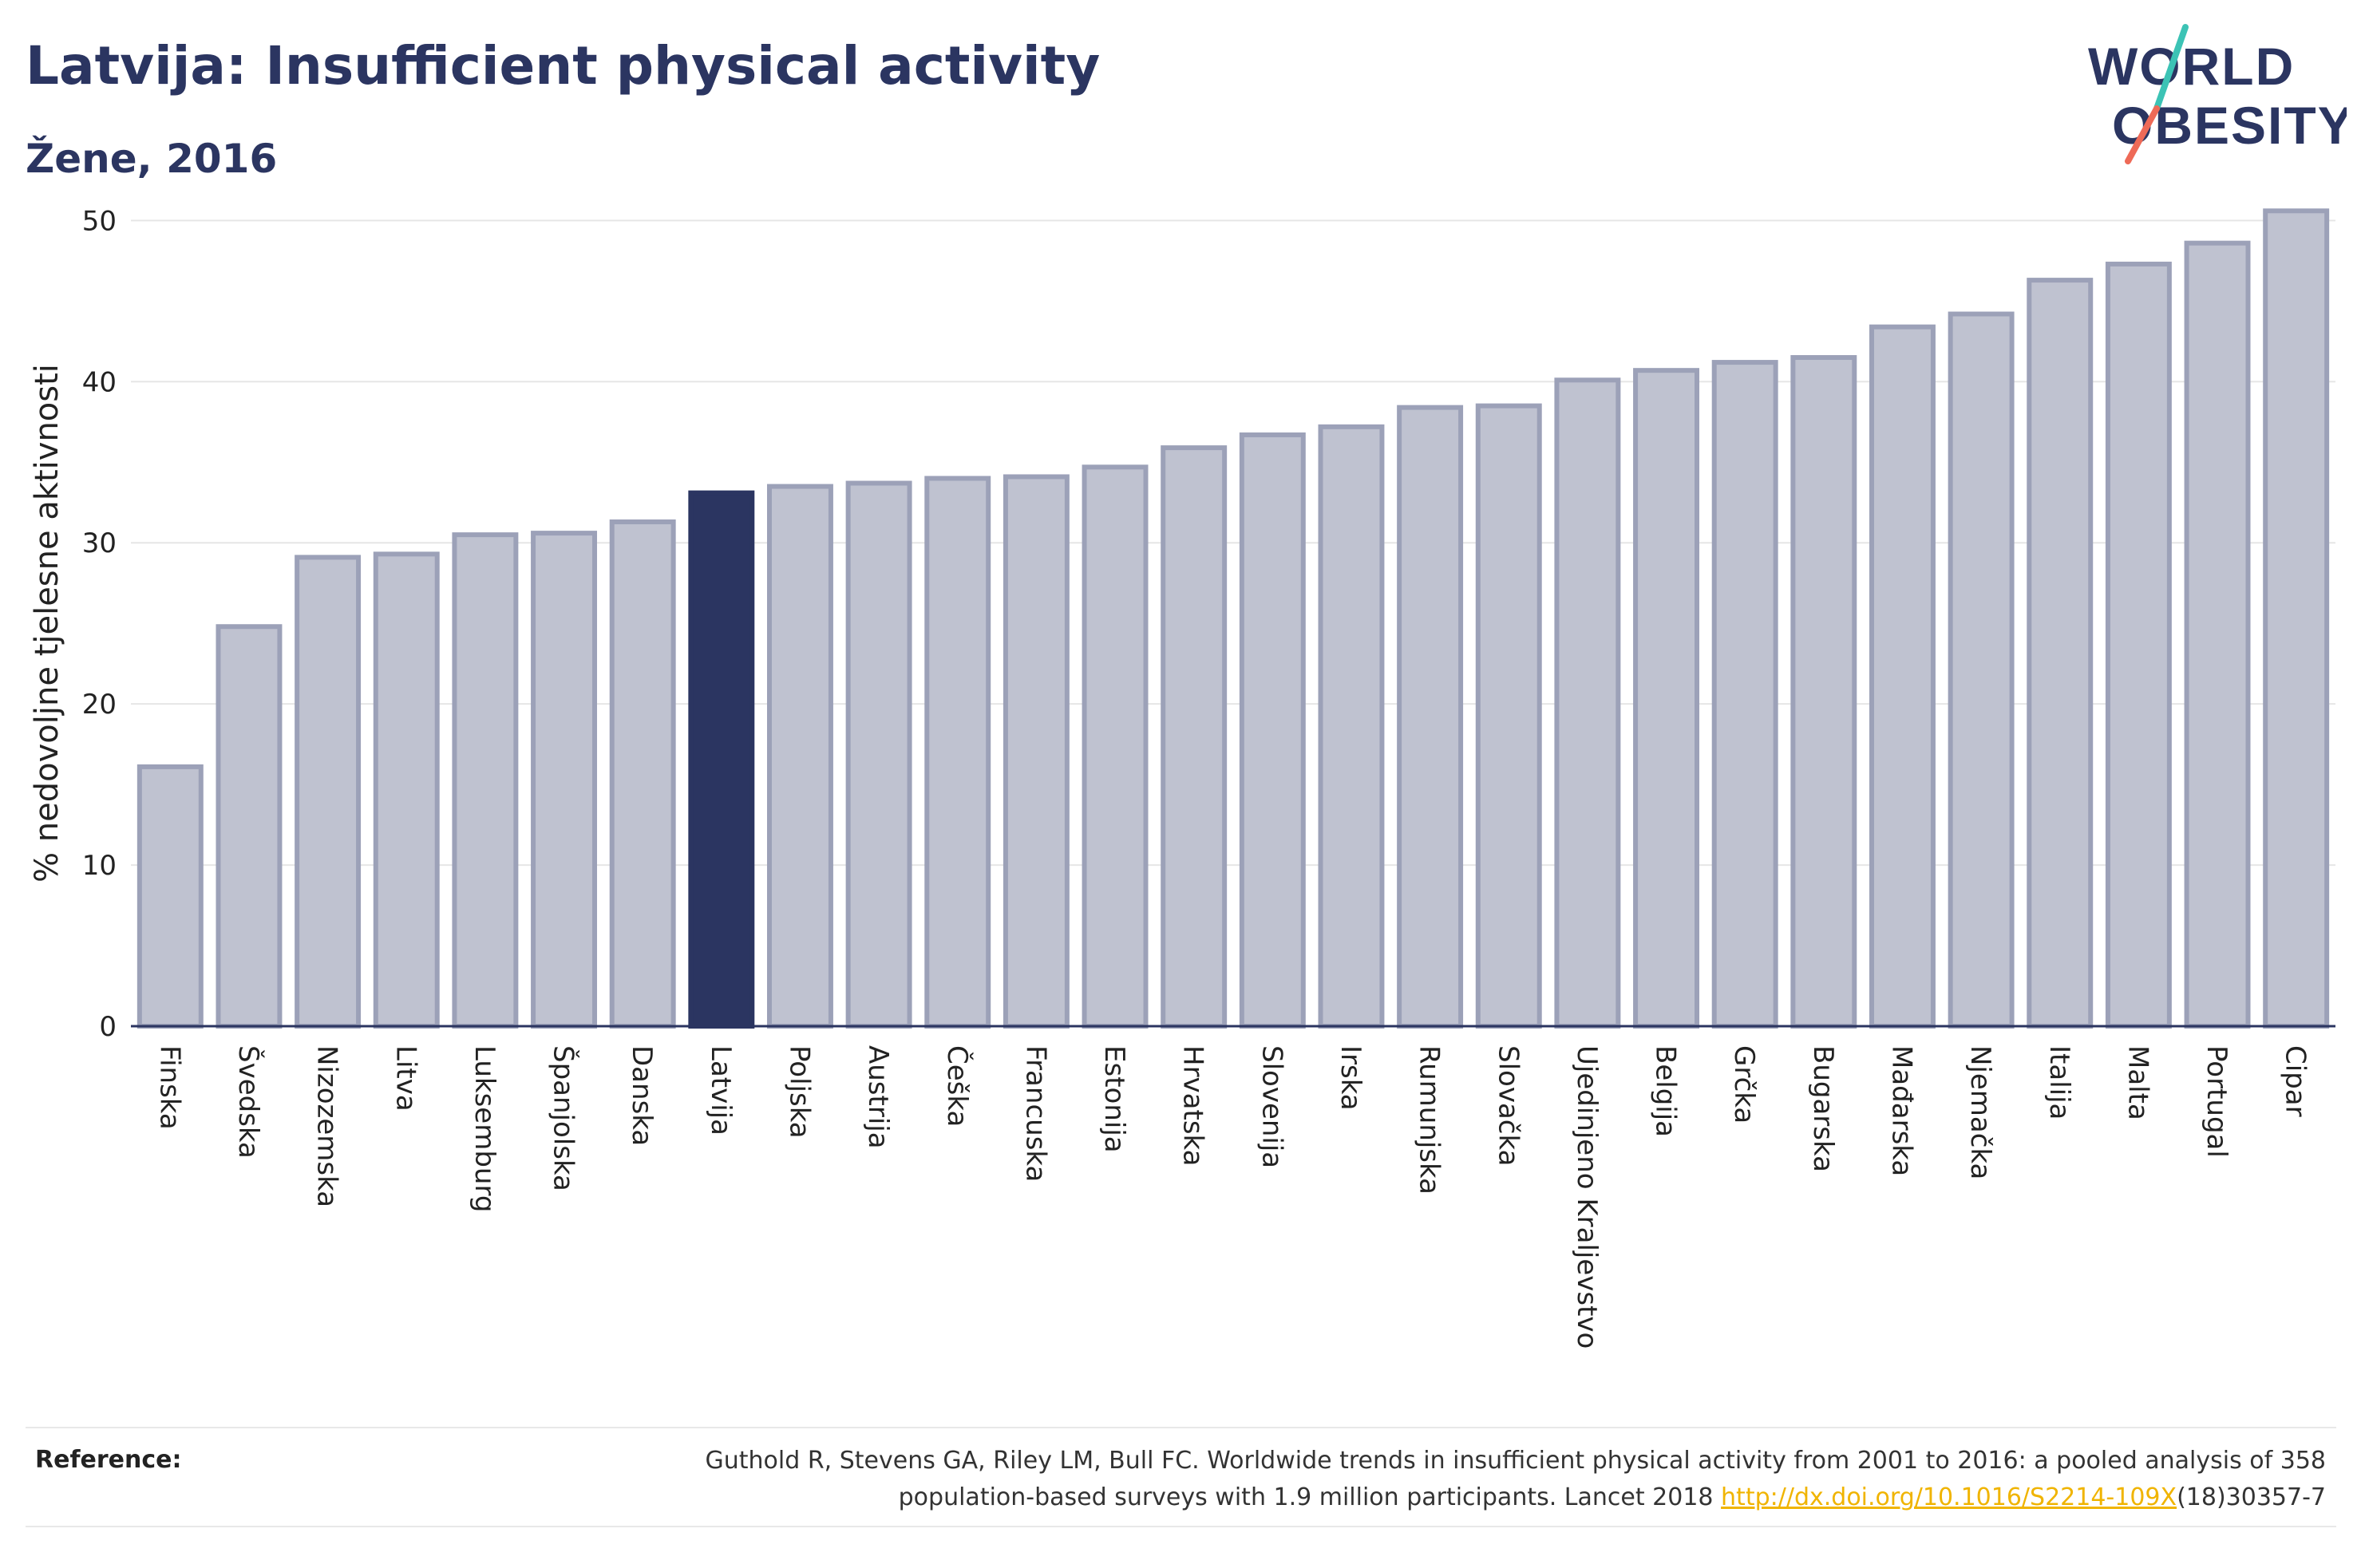 This screenshot has width=2361, height=1568. What do you see at coordinates (1181, 1526) in the screenshot?
I see `reference-divider-bottom` at bounding box center [1181, 1526].